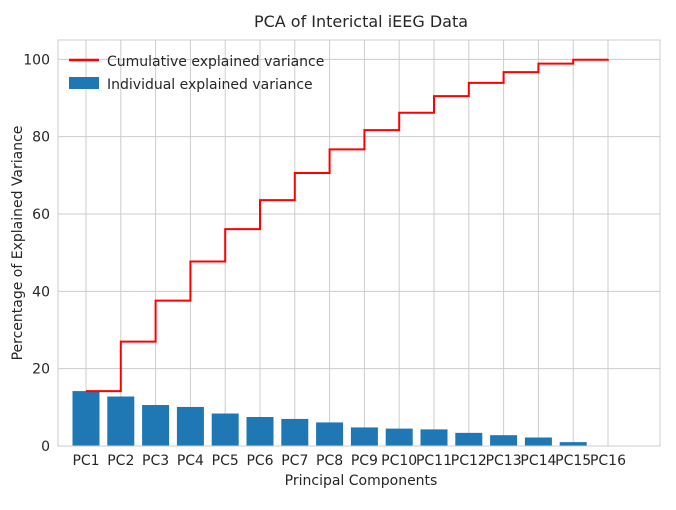 The image size is (676, 510). What do you see at coordinates (538, 441) in the screenshot?
I see `bar-pc14` at bounding box center [538, 441].